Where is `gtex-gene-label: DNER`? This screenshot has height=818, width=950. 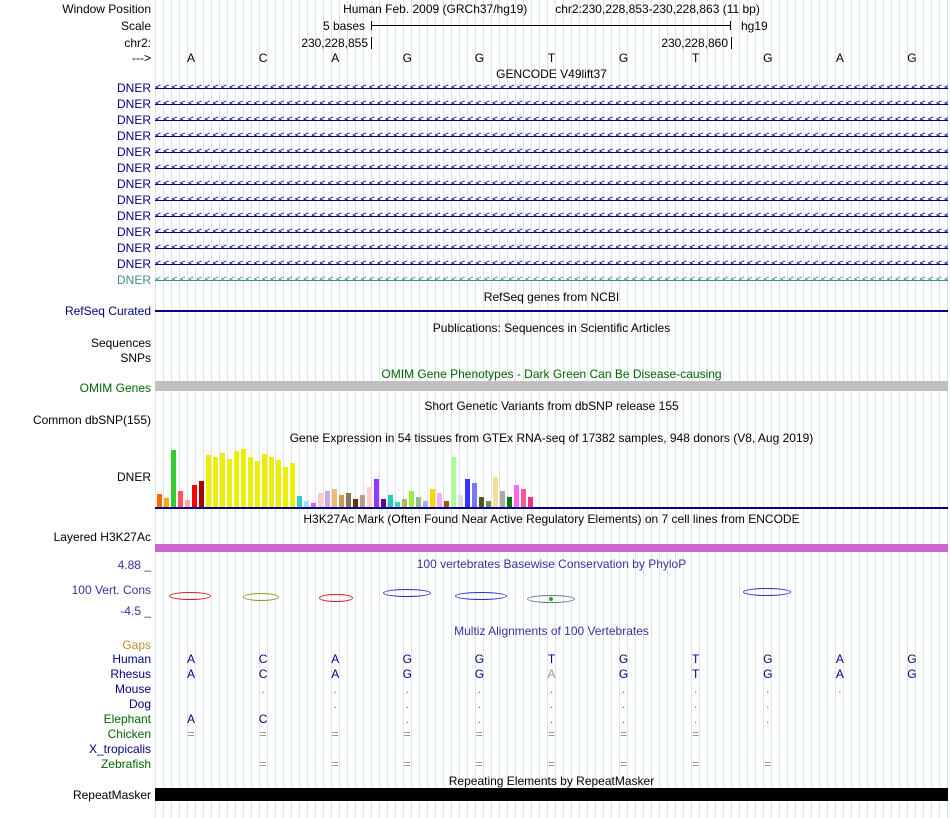 gtex-gene-label: DNER is located at coordinates (133, 477).